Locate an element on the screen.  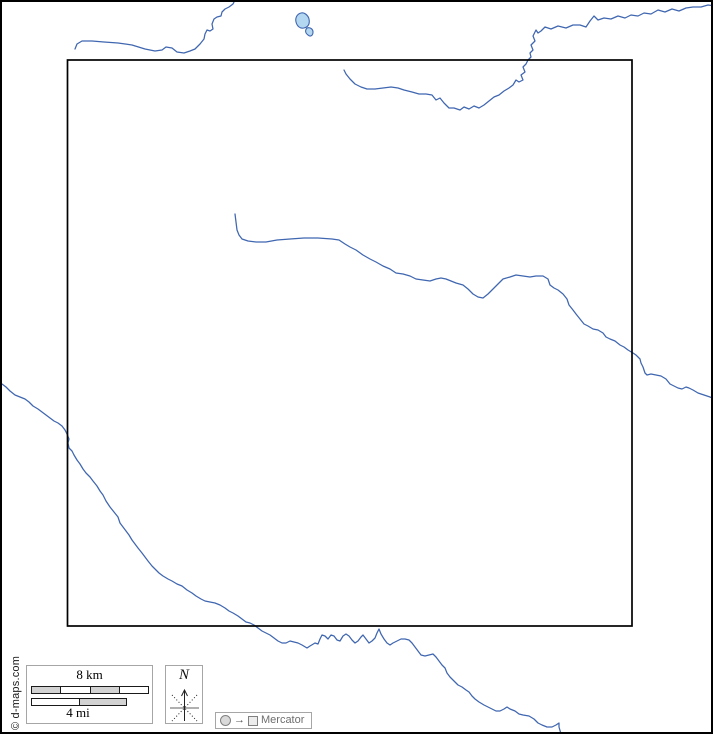
scale-bar-box: 8 km 4 mi is located at coordinates (89, 694).